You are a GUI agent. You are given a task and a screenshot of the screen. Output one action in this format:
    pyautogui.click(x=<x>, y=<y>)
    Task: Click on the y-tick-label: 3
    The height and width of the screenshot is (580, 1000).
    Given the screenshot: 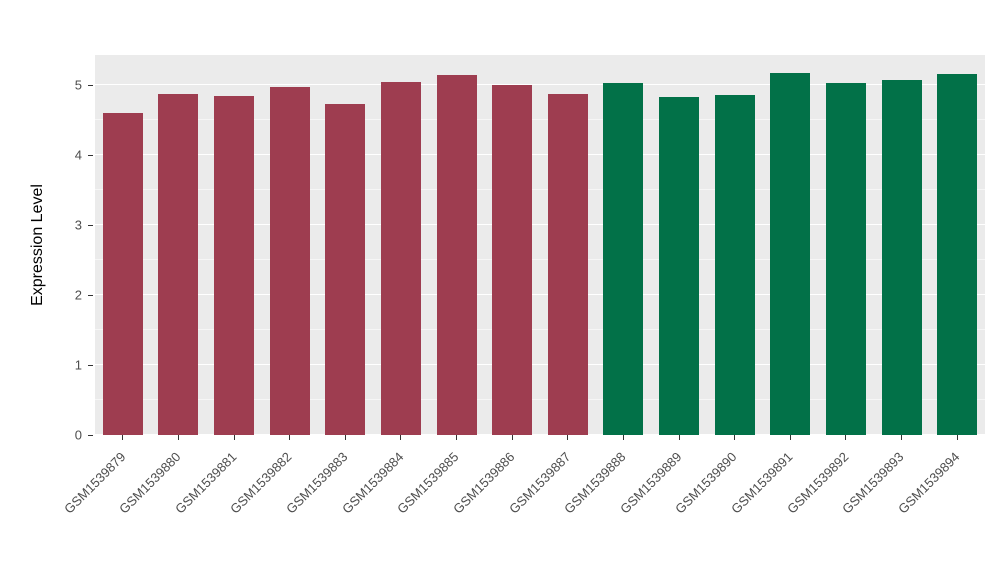 What is the action you would take?
    pyautogui.click(x=78, y=225)
    